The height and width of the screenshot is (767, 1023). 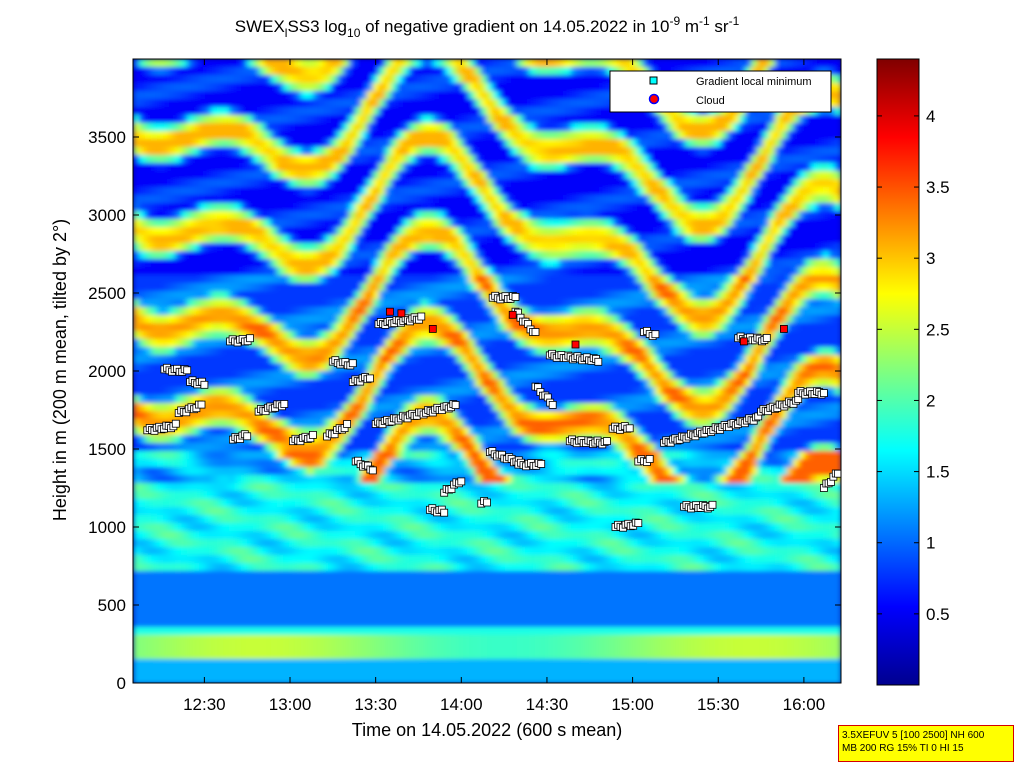 I want to click on x-axis-label: Time on 14.05.2022 (600 s mean), so click(x=487, y=730).